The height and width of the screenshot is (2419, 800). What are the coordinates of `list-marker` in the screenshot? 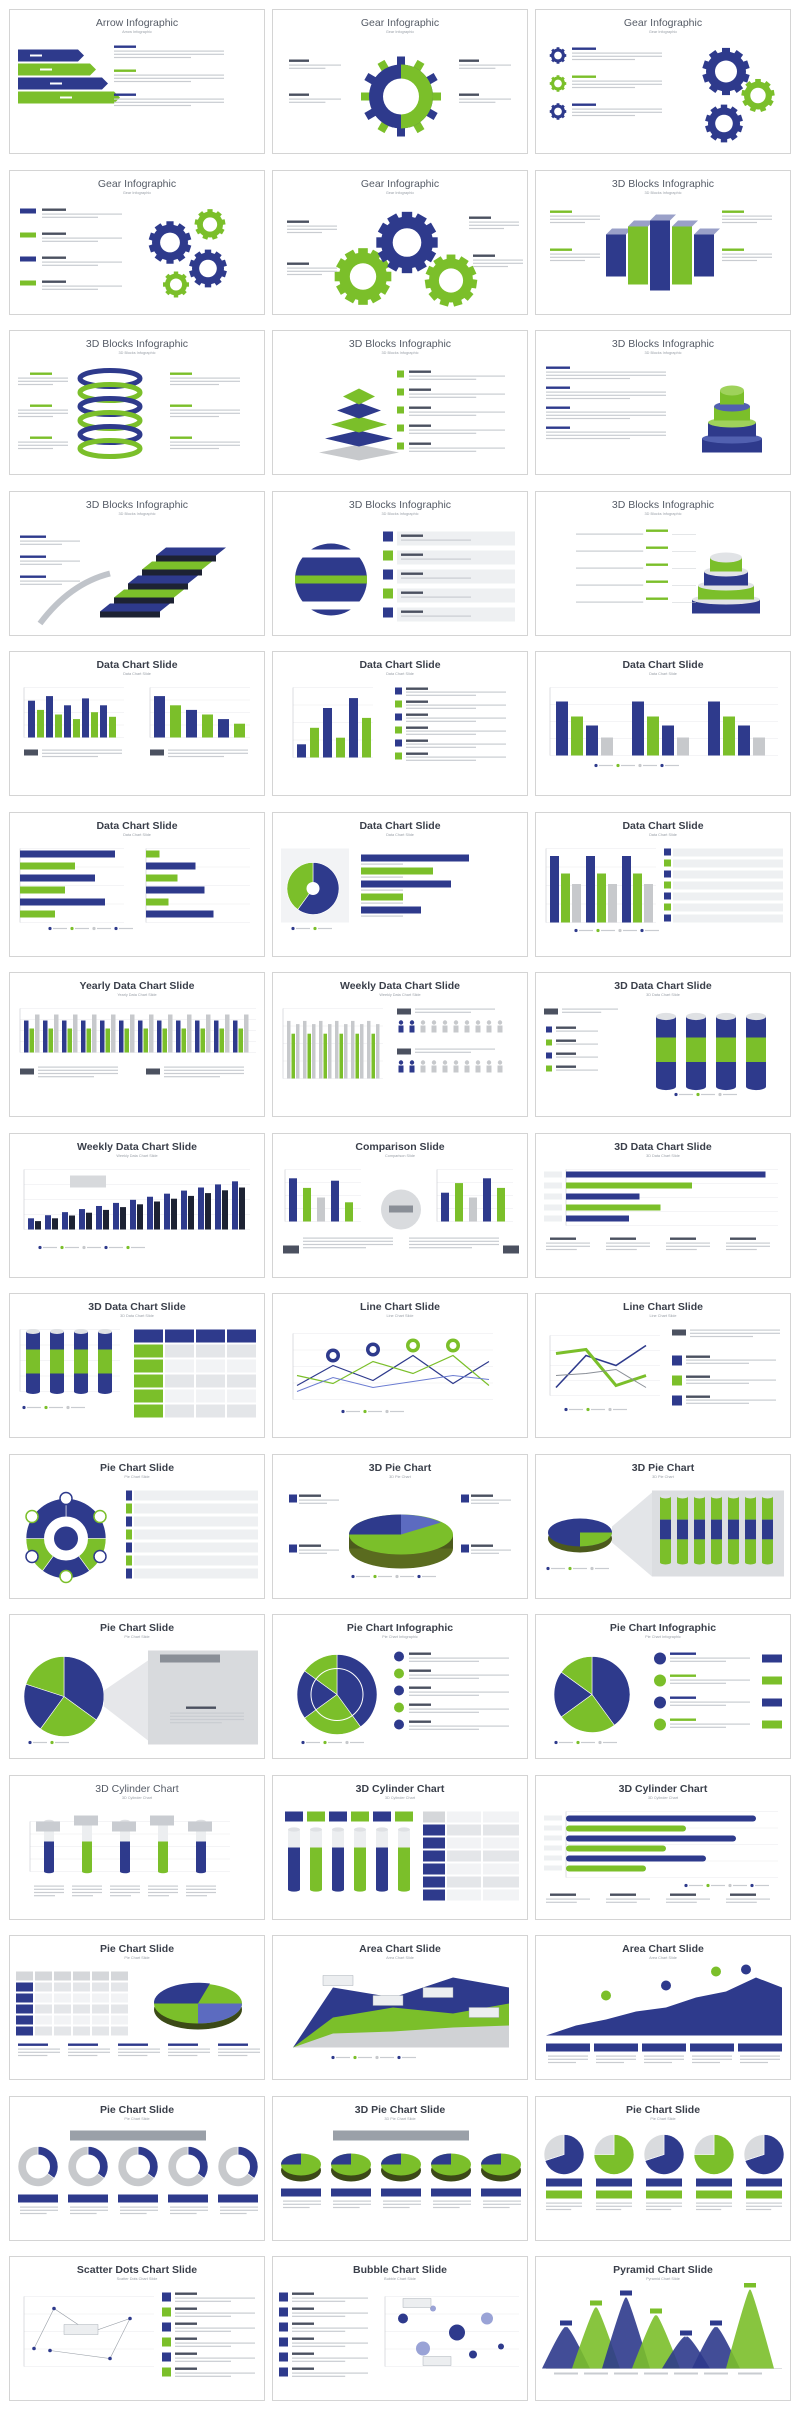 It's located at (129, 1508).